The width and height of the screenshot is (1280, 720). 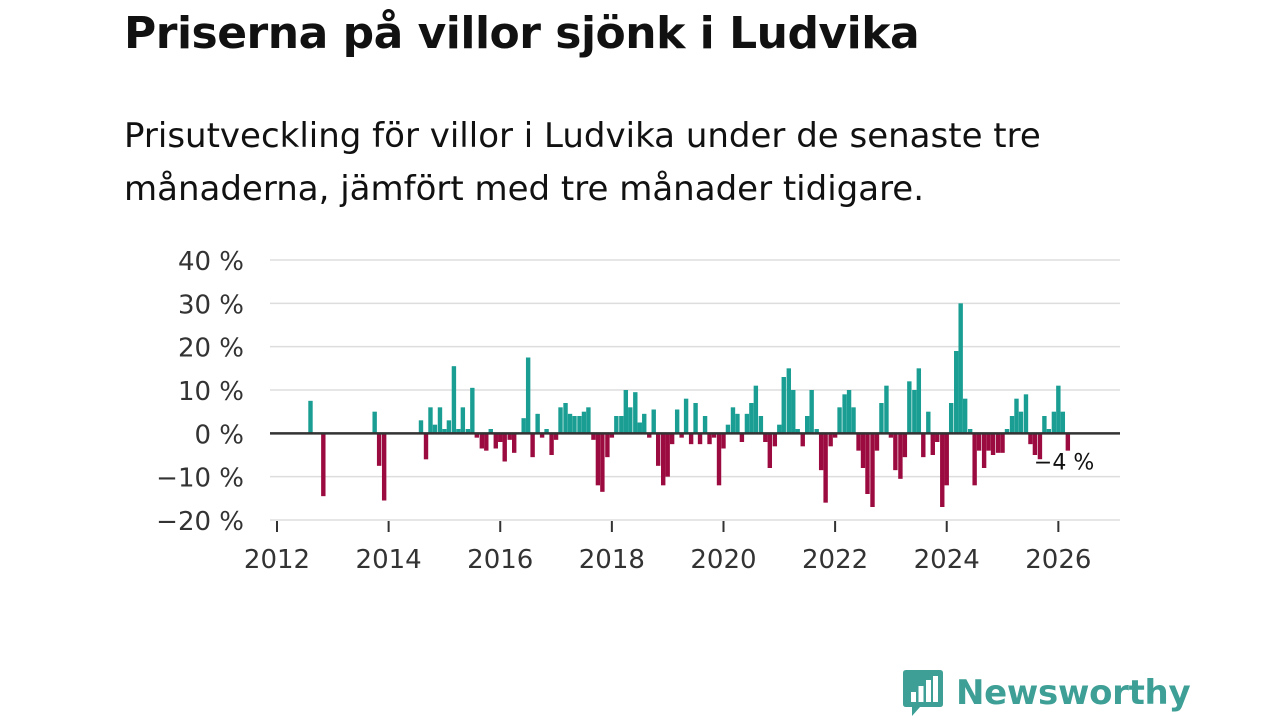 I want to click on x-tick-label: 2016, so click(x=500, y=560).